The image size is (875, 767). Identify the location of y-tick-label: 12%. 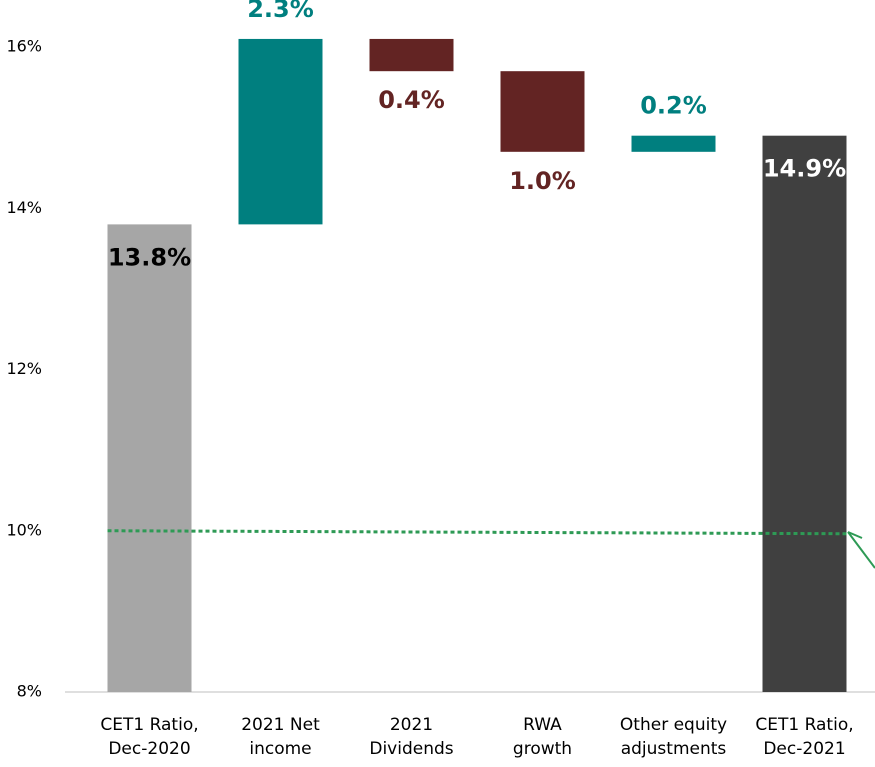
(24, 368).